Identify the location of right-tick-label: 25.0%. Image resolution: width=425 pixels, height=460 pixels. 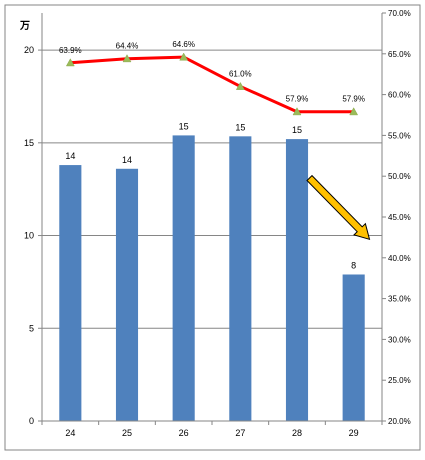
(399, 380).